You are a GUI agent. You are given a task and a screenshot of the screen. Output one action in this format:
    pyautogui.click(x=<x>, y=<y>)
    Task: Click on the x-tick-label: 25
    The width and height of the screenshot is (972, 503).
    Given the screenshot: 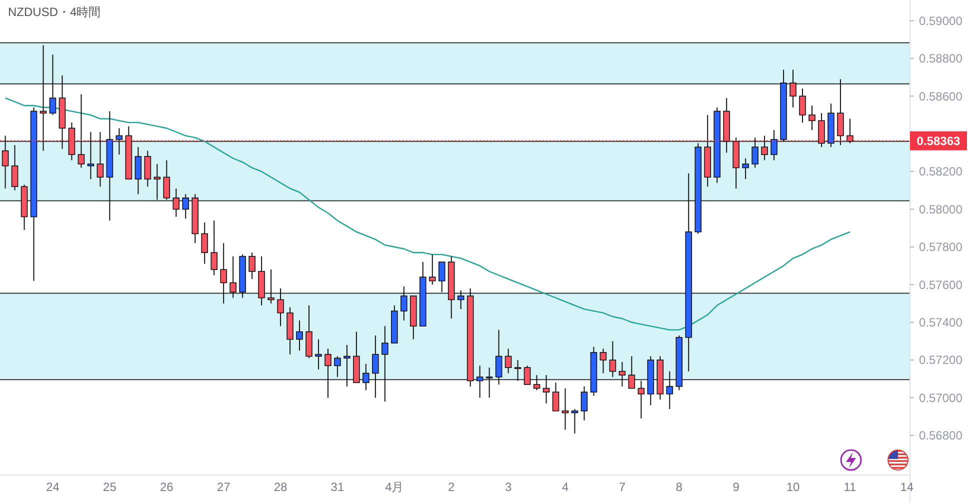 What is the action you would take?
    pyautogui.click(x=110, y=487)
    